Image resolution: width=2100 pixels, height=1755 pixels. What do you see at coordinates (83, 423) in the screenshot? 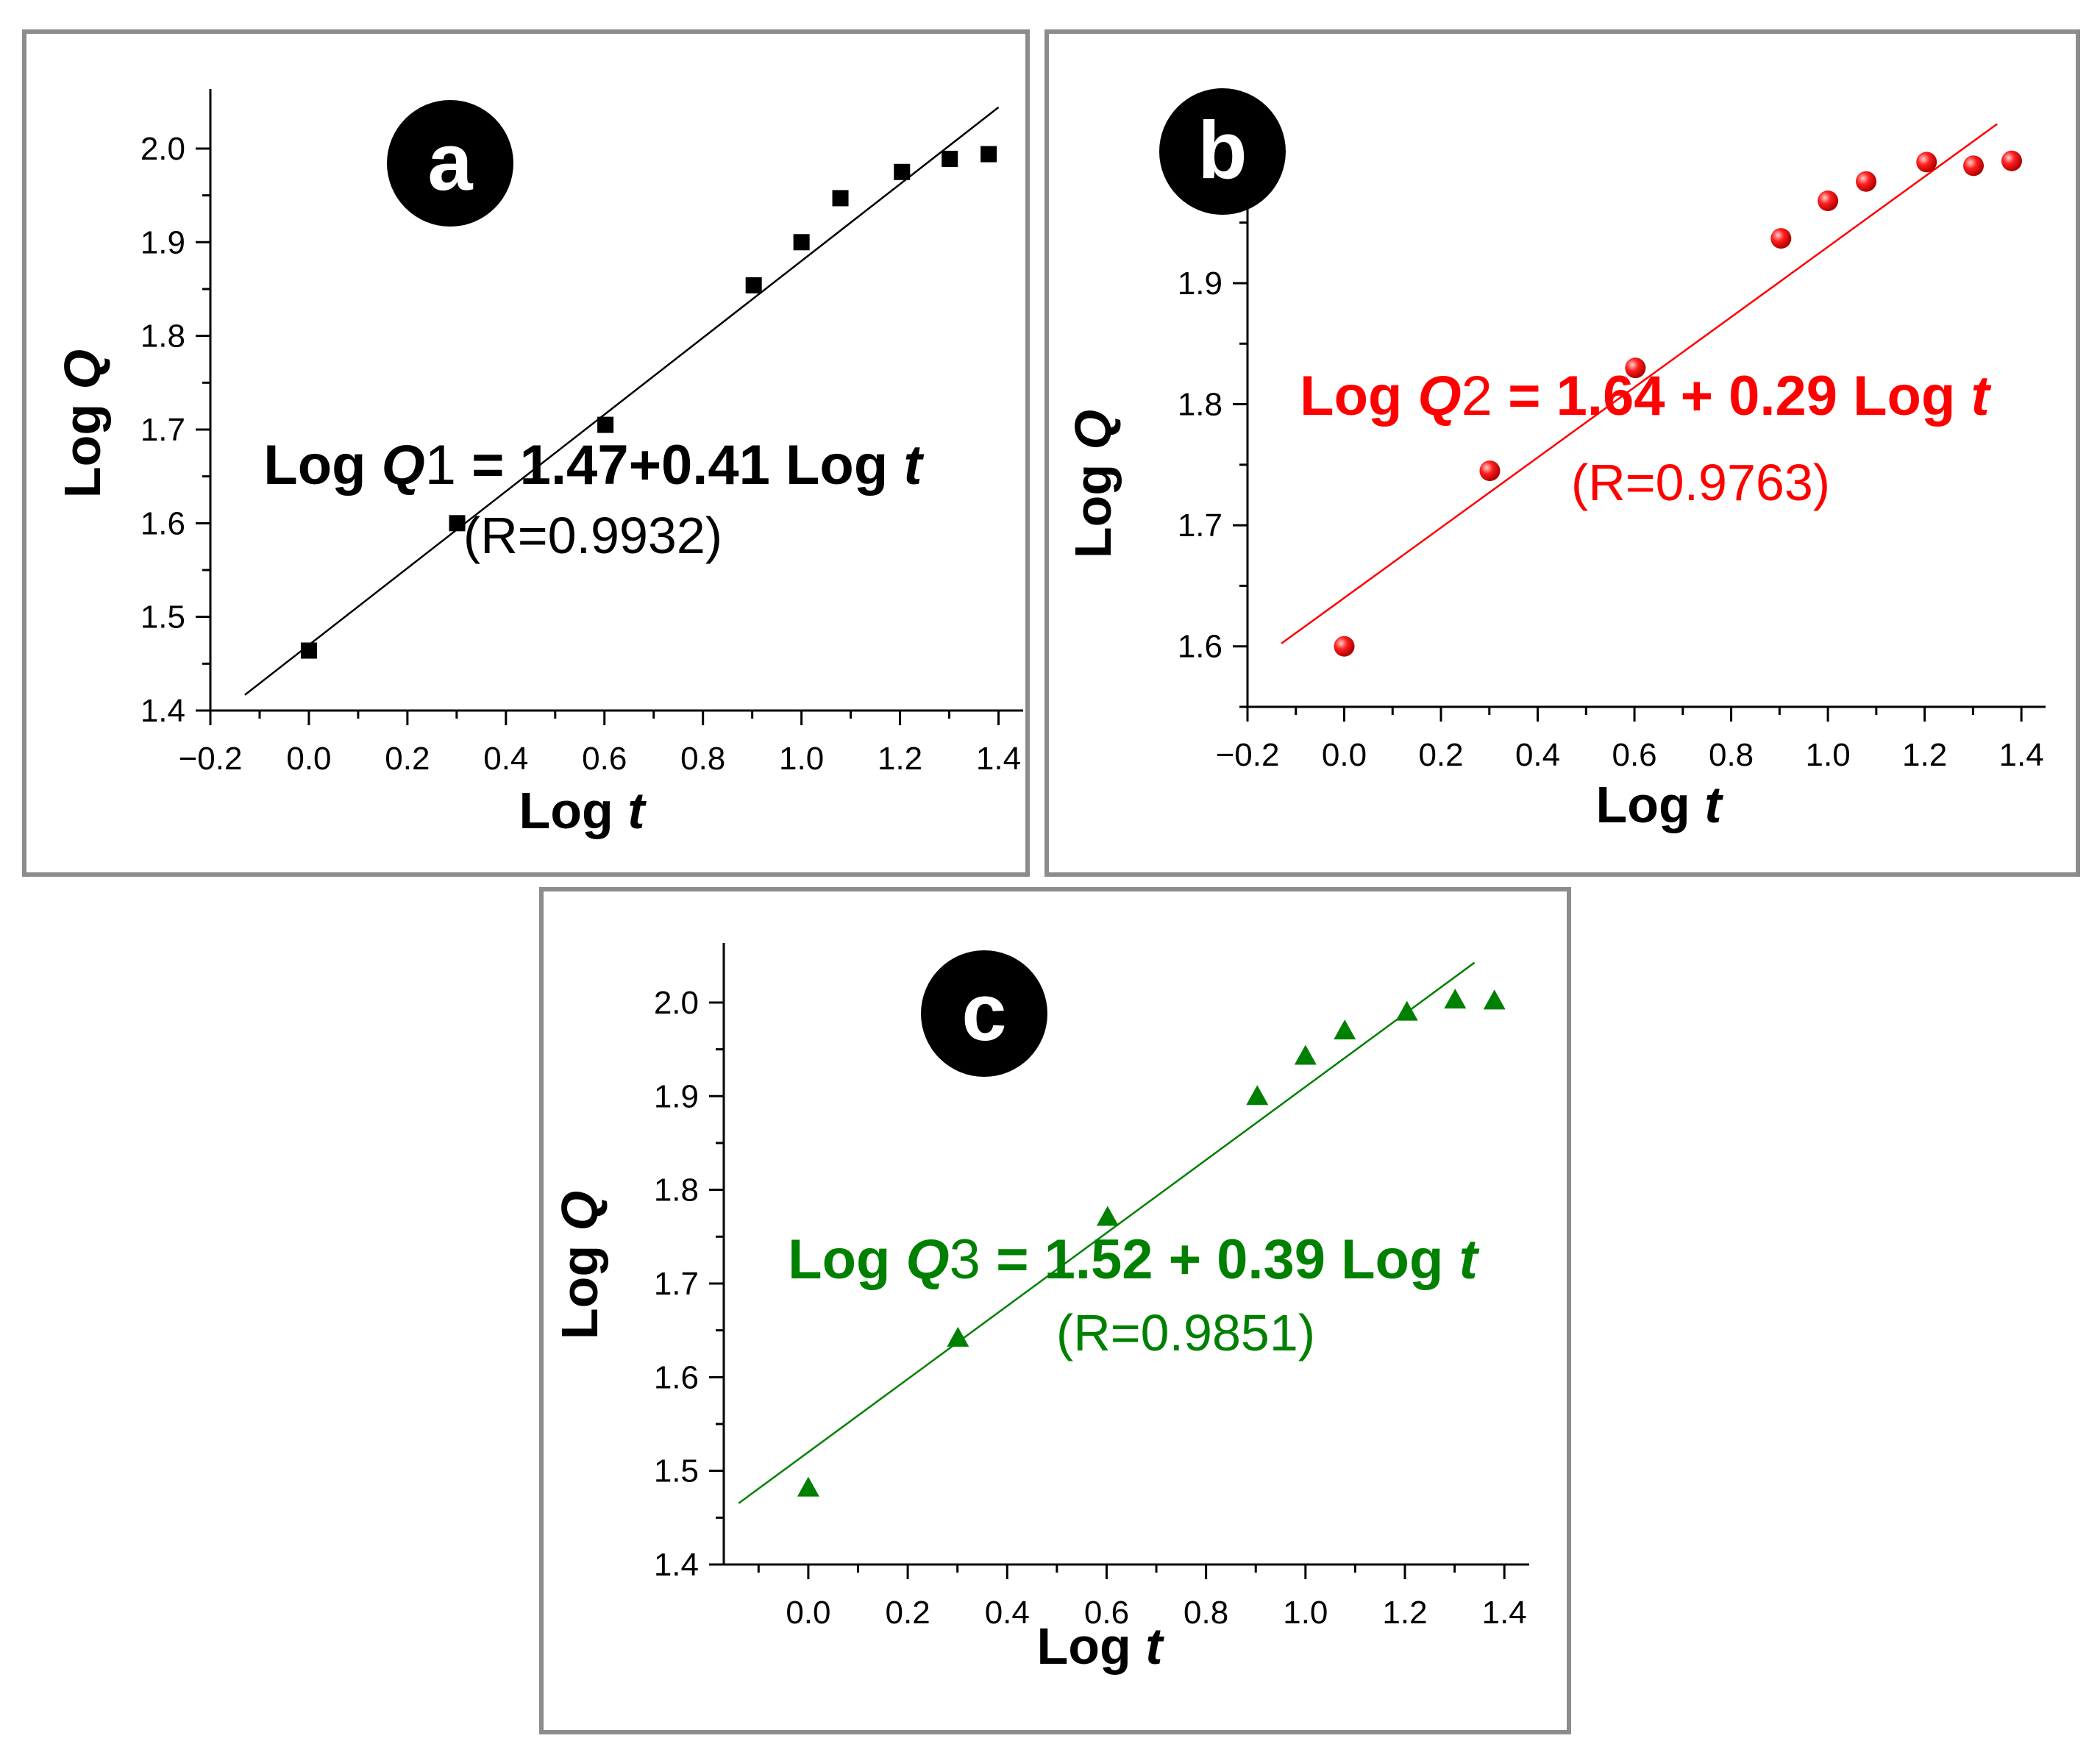
I see `y-axis-label-a: Log Q` at bounding box center [83, 423].